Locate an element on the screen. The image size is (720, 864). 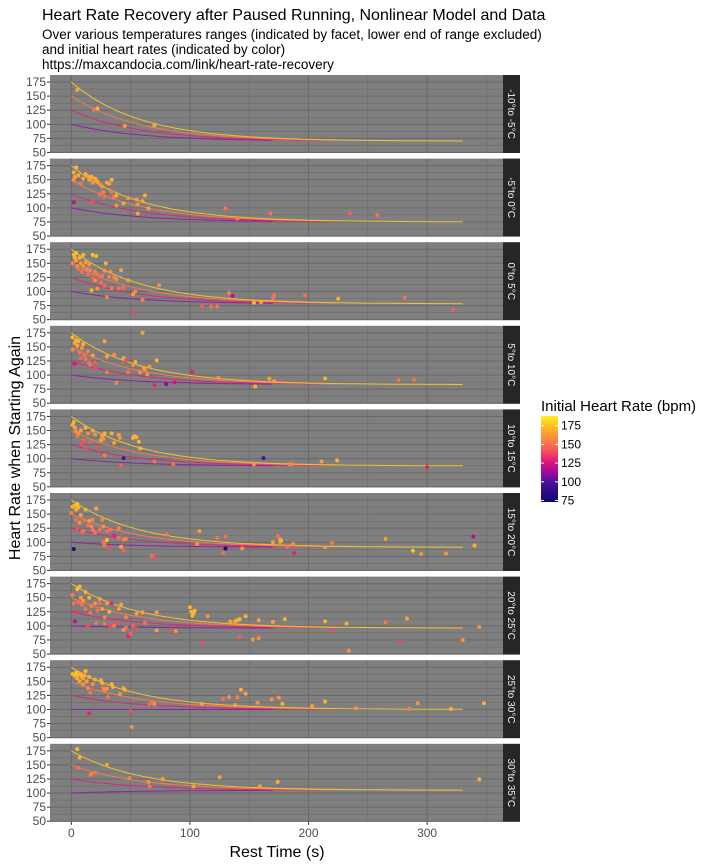
facet-strip-label: 0°to 5°C is located at coordinates (510, 280).